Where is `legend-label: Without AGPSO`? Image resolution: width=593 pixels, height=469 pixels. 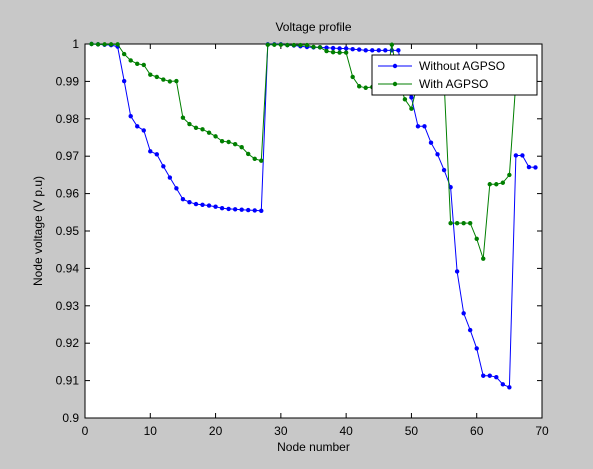 legend-label: Without AGPSO is located at coordinates (462, 66).